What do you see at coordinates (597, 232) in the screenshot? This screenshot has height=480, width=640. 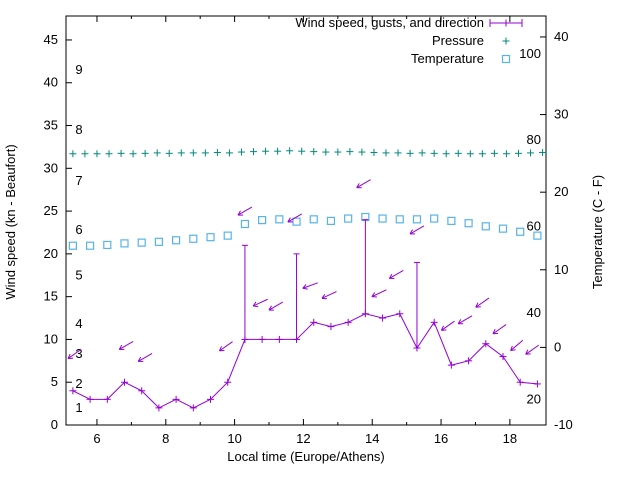 I see `y-right-axis-title: Temperature (C - F)` at bounding box center [597, 232].